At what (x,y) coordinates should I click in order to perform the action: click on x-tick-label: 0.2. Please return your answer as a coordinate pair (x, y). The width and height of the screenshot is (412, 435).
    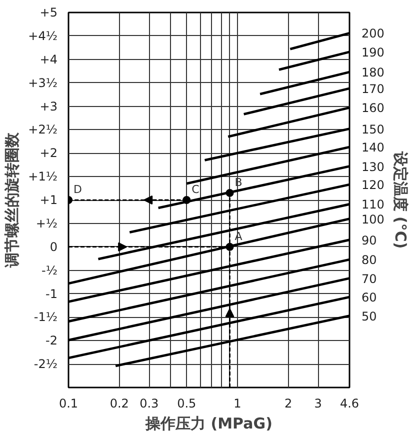
    Looking at the image, I should click on (119, 403).